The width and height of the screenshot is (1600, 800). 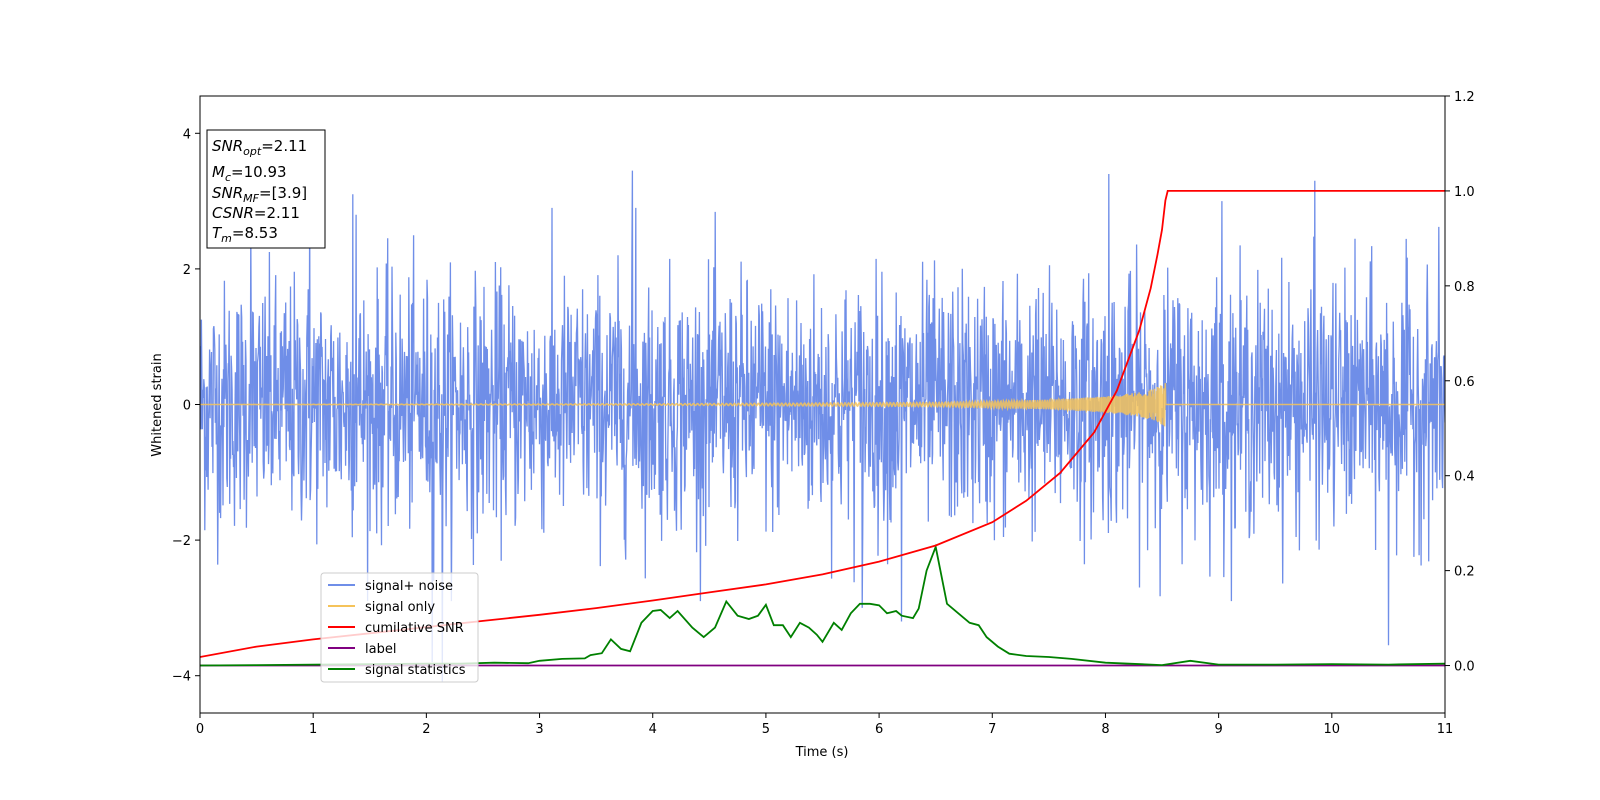 I want to click on y-axis-title: Whitened strain, so click(x=157, y=404).